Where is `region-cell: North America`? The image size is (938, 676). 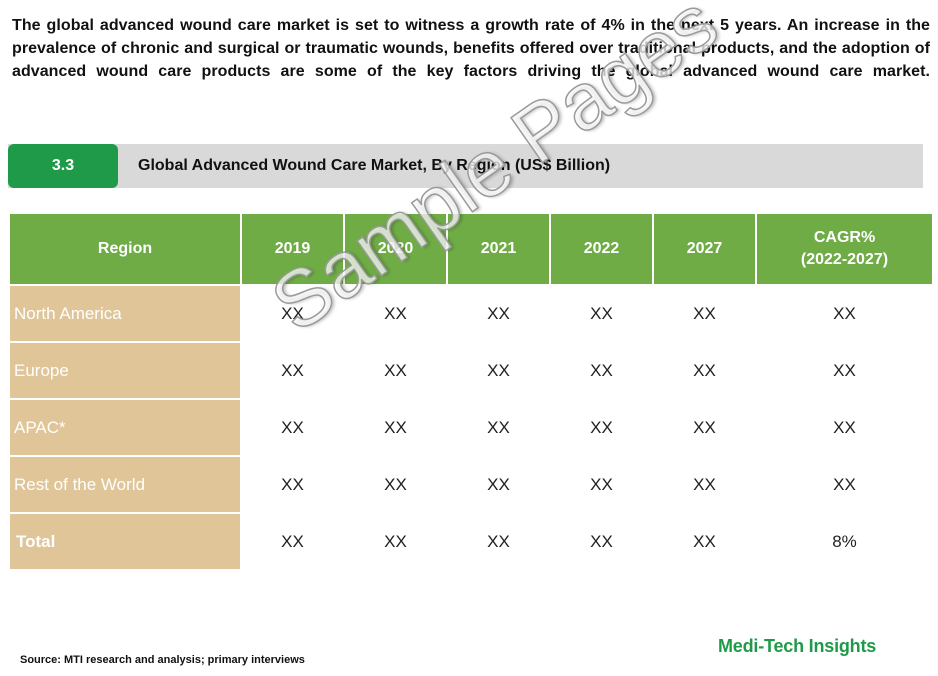 region-cell: North America is located at coordinates (125, 313).